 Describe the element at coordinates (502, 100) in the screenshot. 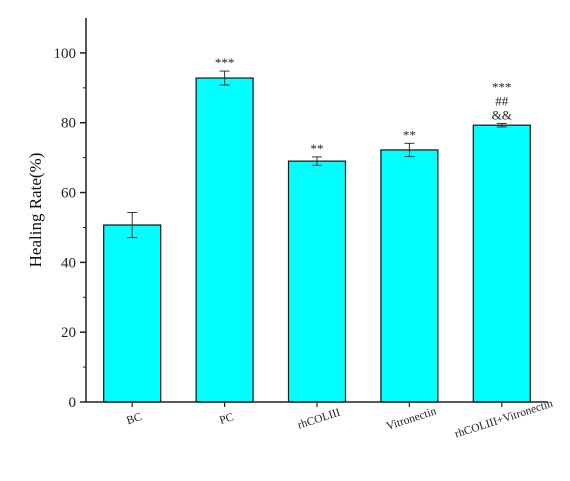

I see `significance-label: ##` at that location.